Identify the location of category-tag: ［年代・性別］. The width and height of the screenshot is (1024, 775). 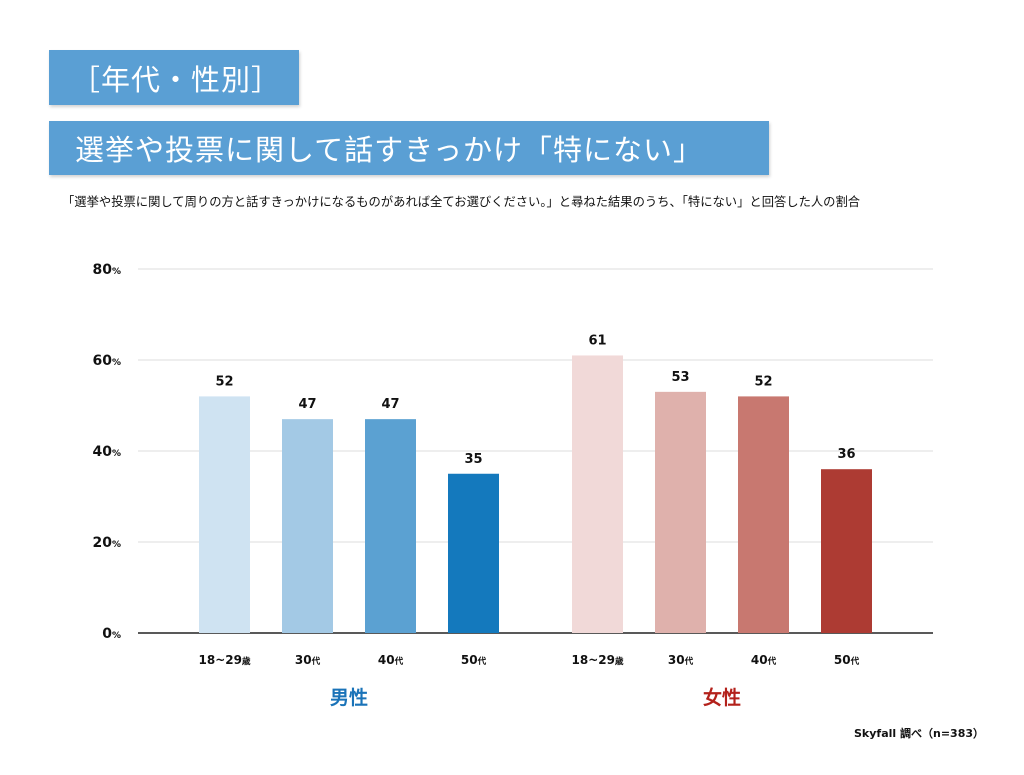
(174, 77).